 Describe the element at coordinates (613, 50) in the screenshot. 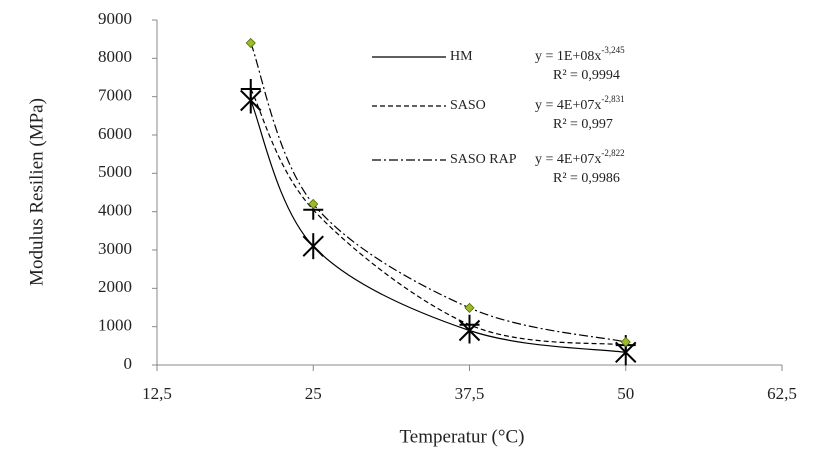

I see `equation-exponent: -3,245` at that location.